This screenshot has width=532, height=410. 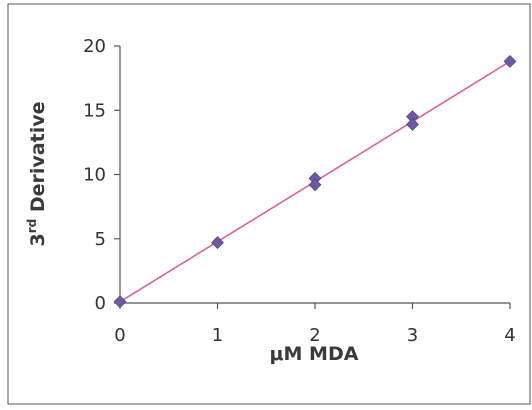 What do you see at coordinates (32, 226) in the screenshot?
I see `y-axis-title-superscript: rd` at bounding box center [32, 226].